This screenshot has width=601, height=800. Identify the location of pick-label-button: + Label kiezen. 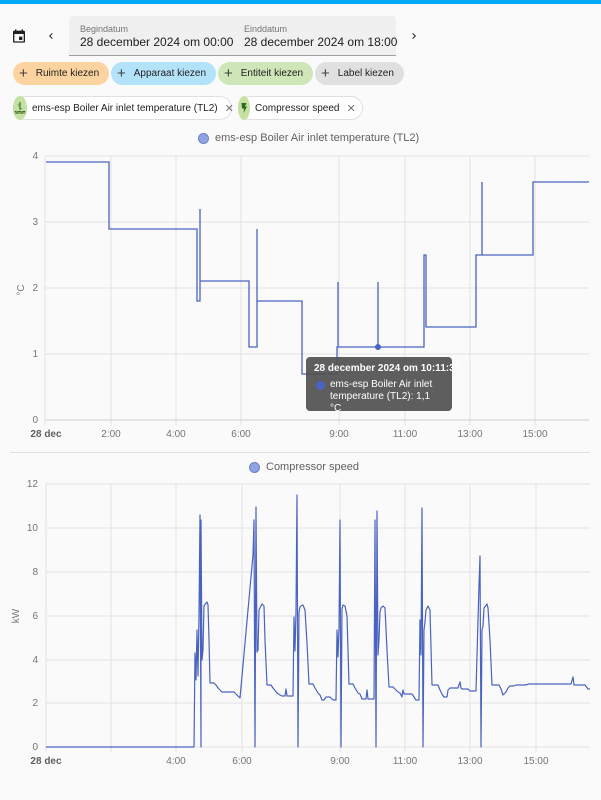
(359, 73).